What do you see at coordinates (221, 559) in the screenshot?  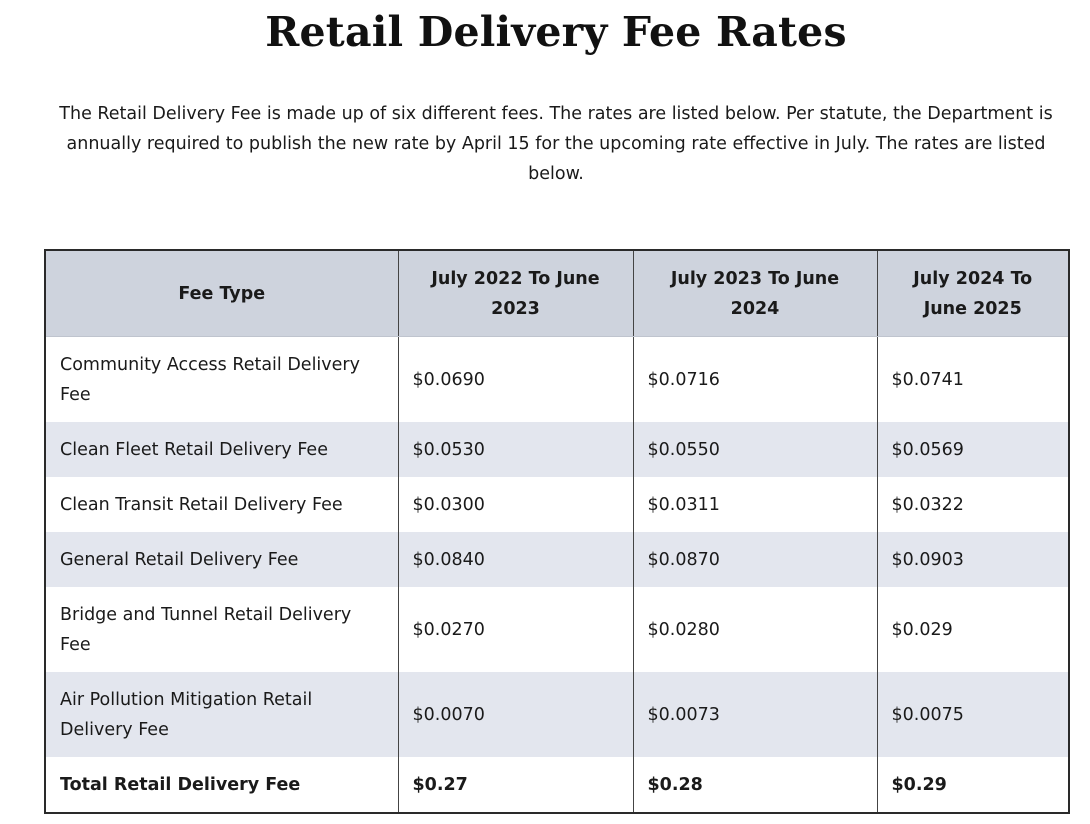 I see `fee-type-cell: General Retail Delivery Fee` at bounding box center [221, 559].